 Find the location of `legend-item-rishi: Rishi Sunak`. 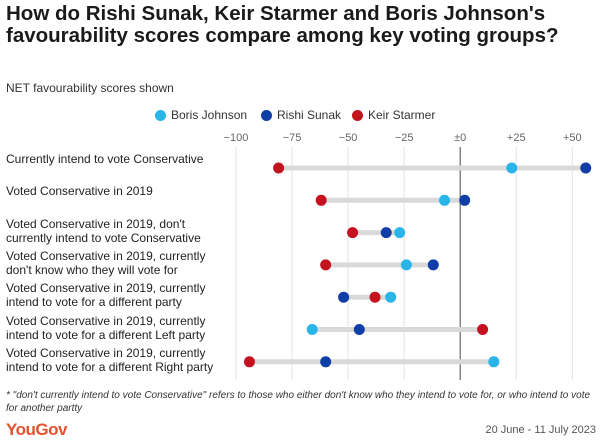

legend-item-rishi: Rishi Sunak is located at coordinates (301, 115).